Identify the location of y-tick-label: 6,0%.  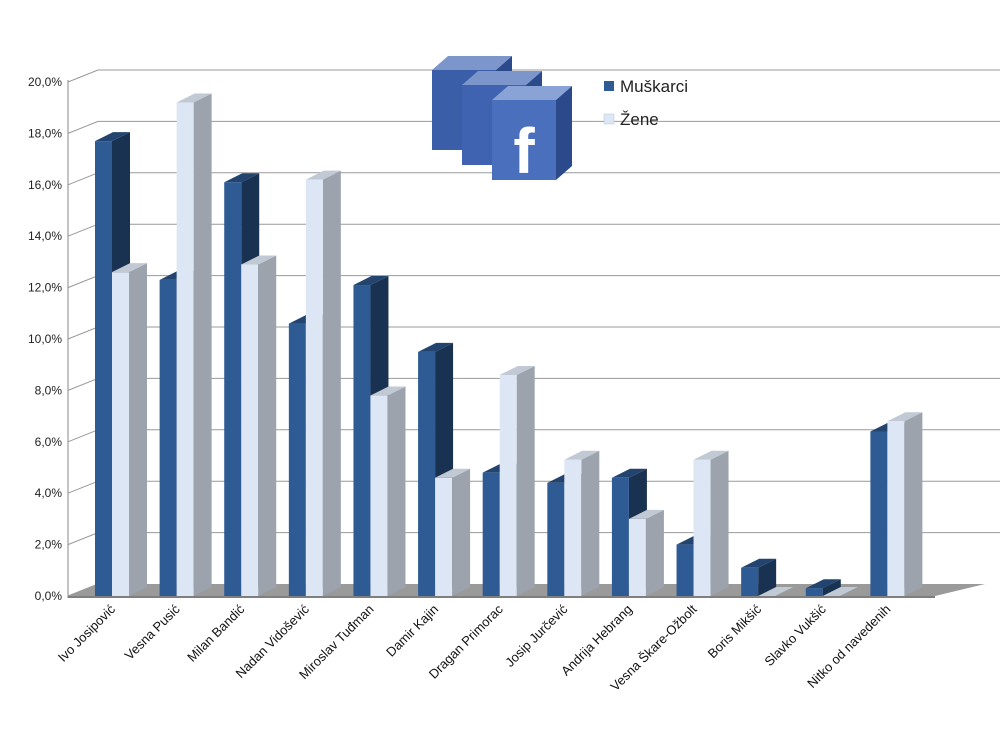
(49, 442).